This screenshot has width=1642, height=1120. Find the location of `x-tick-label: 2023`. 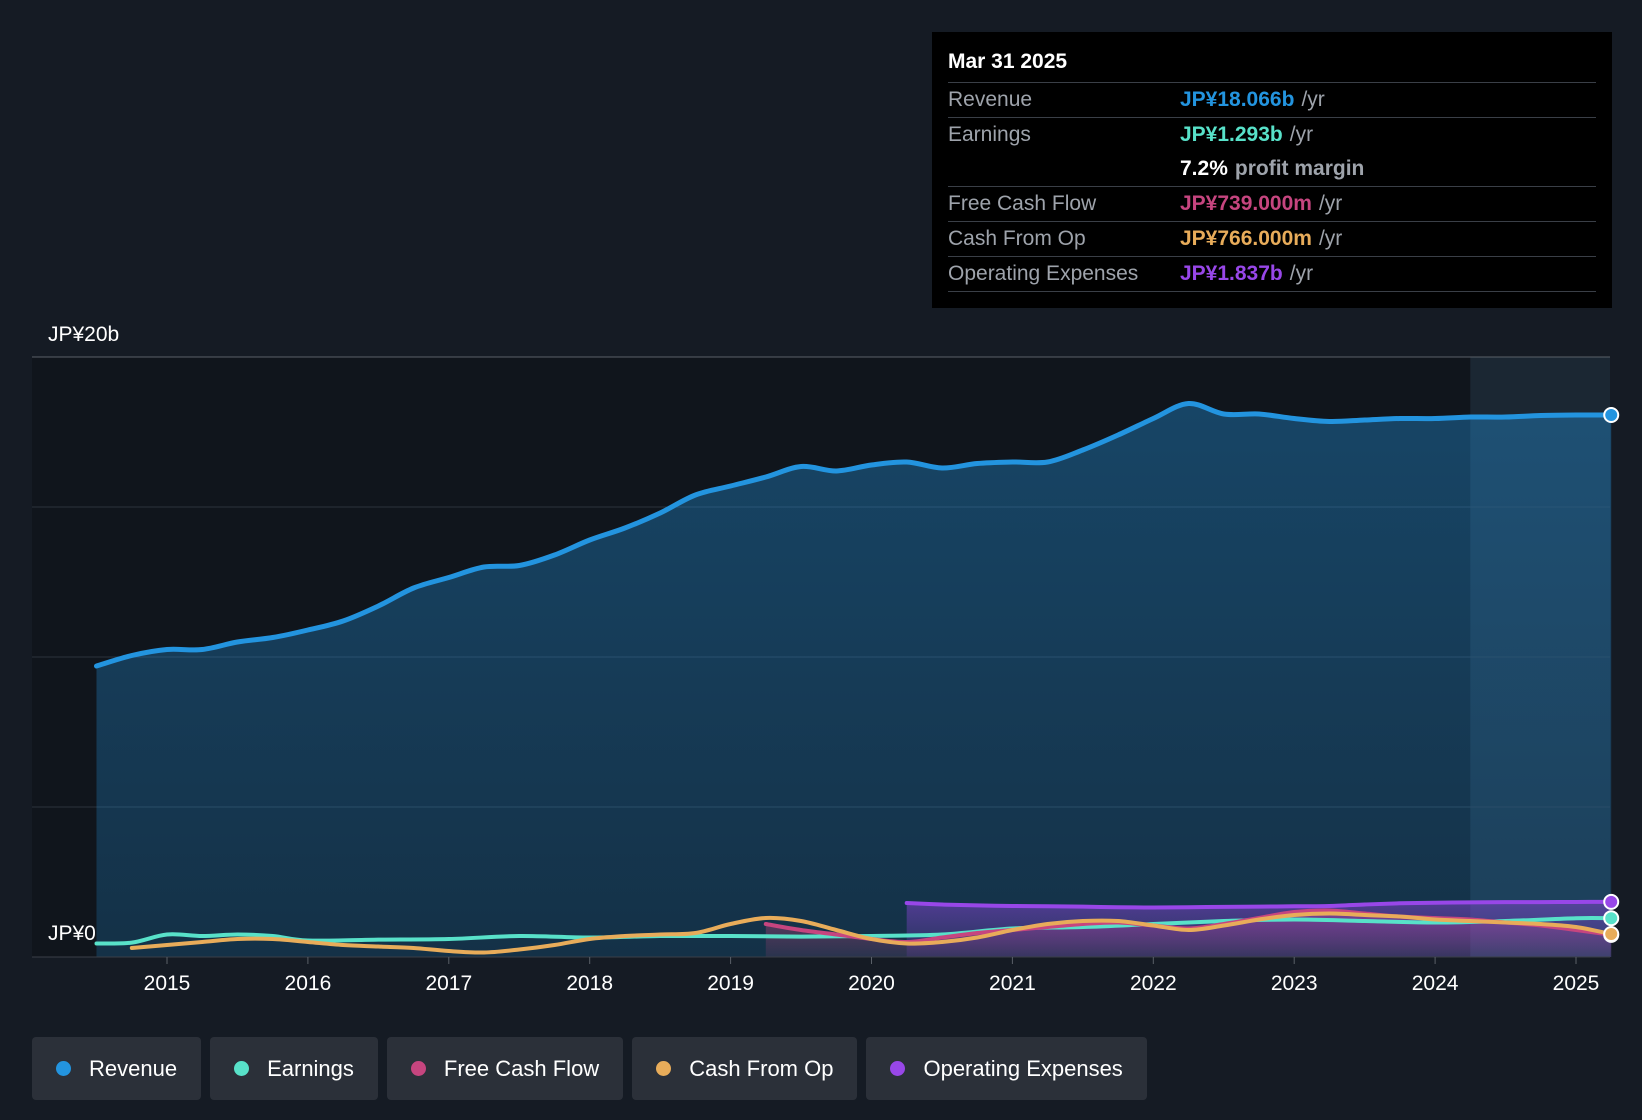

x-tick-label: 2023 is located at coordinates (1294, 983).